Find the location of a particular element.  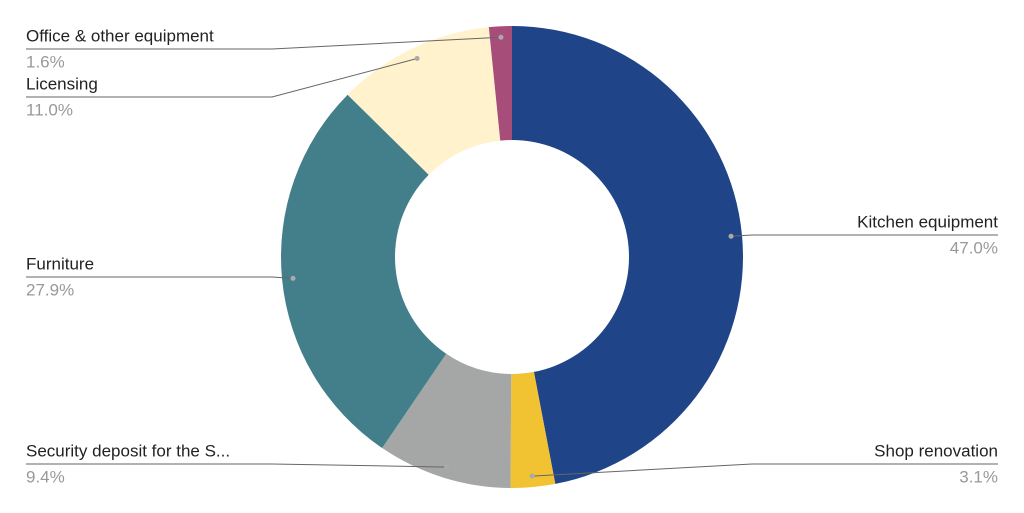

slice-value: 1.6% is located at coordinates (45, 61).